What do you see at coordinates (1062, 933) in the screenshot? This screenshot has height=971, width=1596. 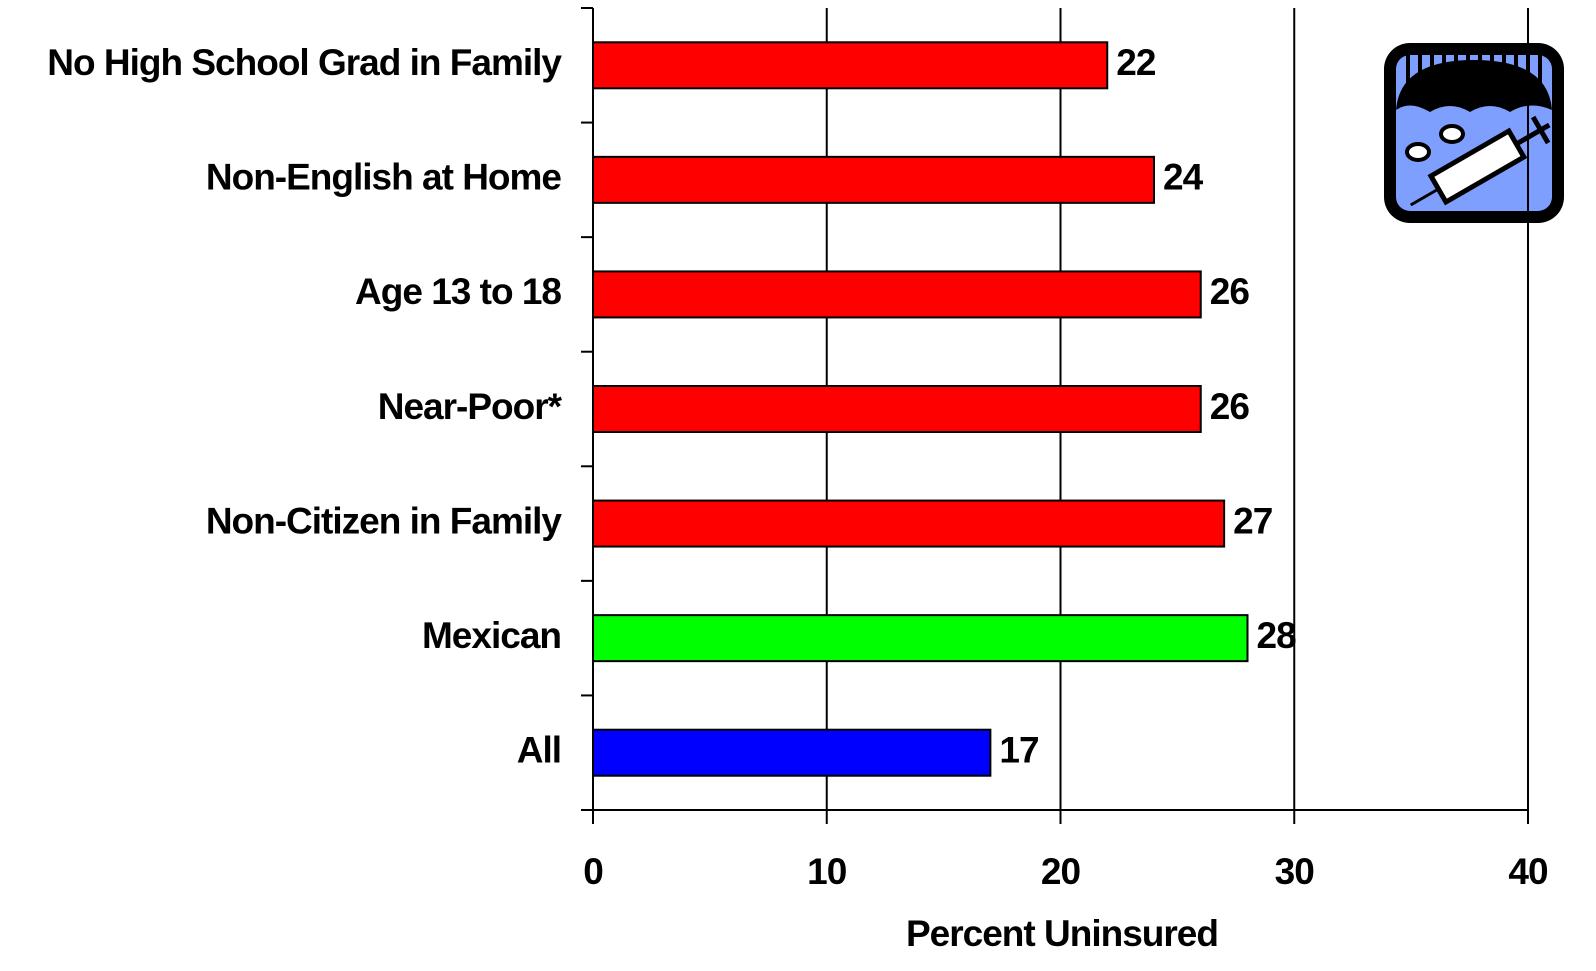 I see `x-axis-title: Percent Uninsured` at bounding box center [1062, 933].